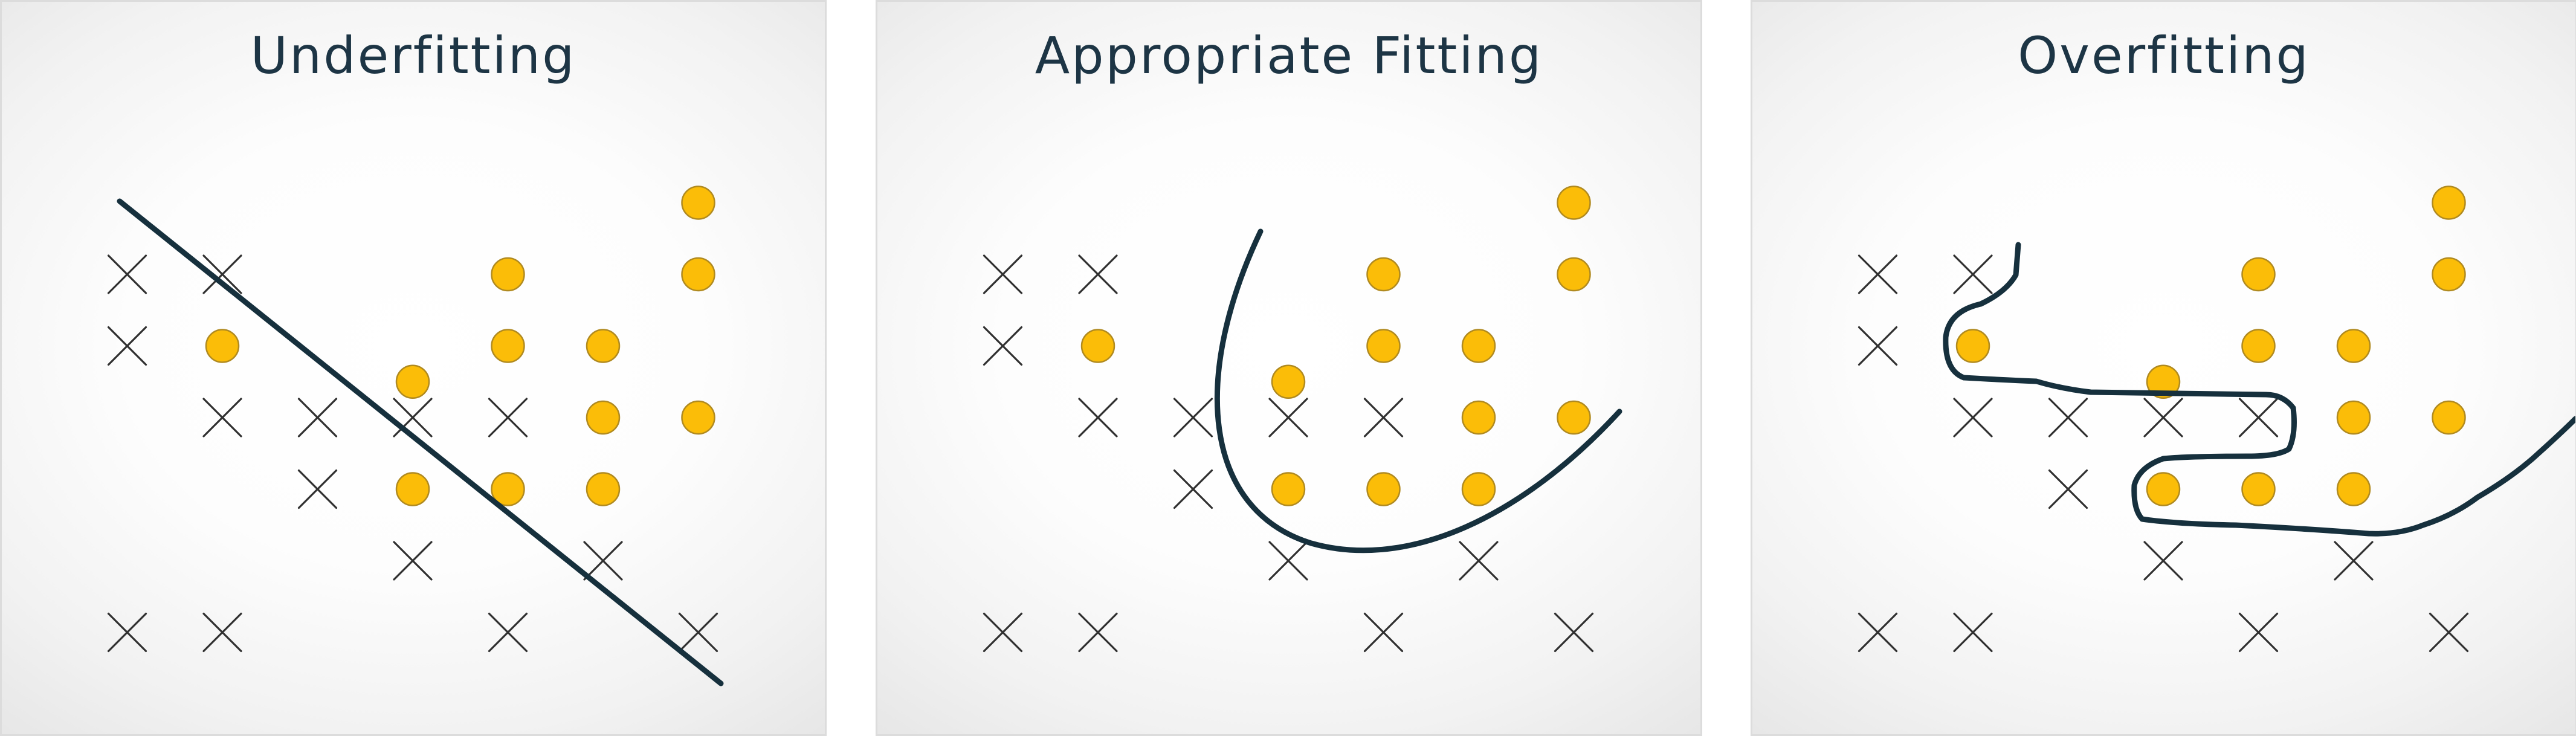 Image resolution: width=2576 pixels, height=736 pixels. Describe the element at coordinates (2259, 389) in the screenshot. I see `decision-boundary-wiggly-curve` at that location.